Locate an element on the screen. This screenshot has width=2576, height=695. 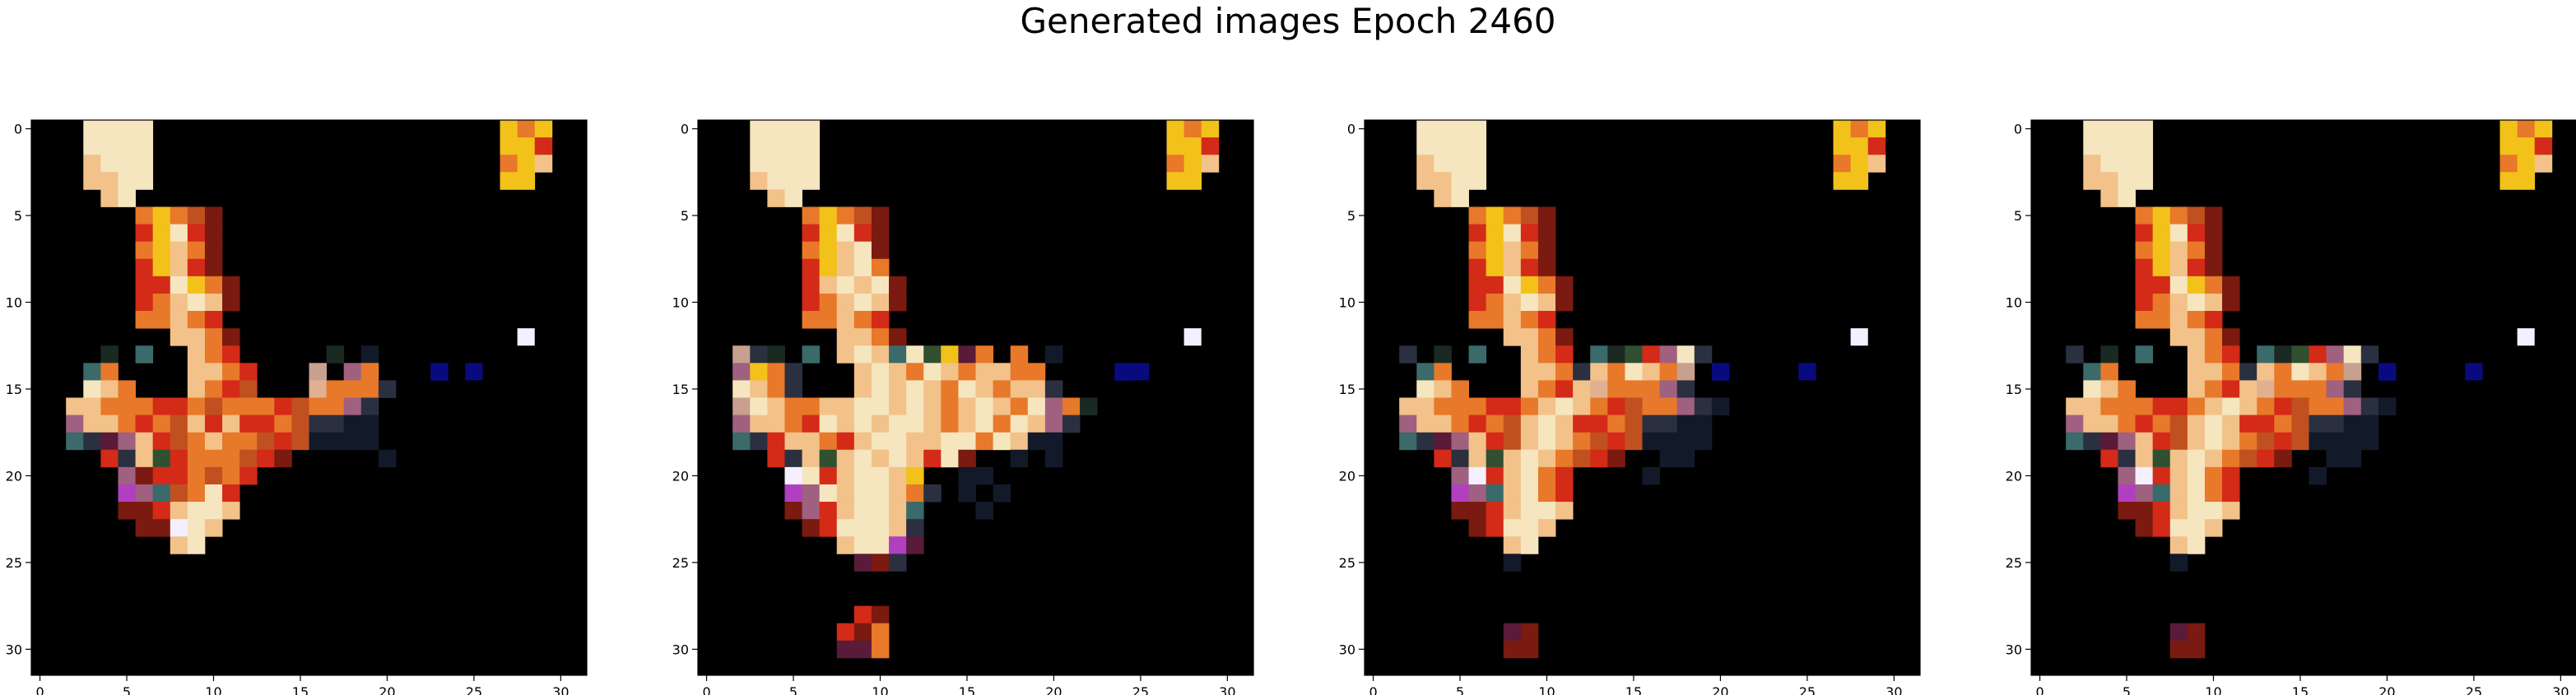
x-tick-label: 0 is located at coordinates (706, 689).